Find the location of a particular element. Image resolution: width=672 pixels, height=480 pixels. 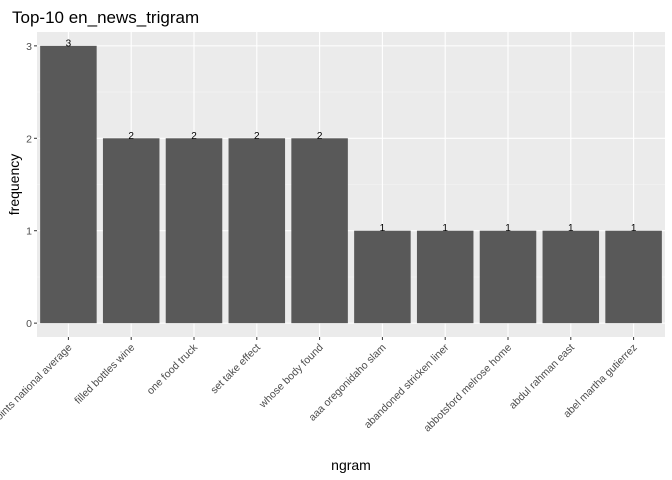

chart-title: Top-10 en_news_trigram is located at coordinates (105, 17).